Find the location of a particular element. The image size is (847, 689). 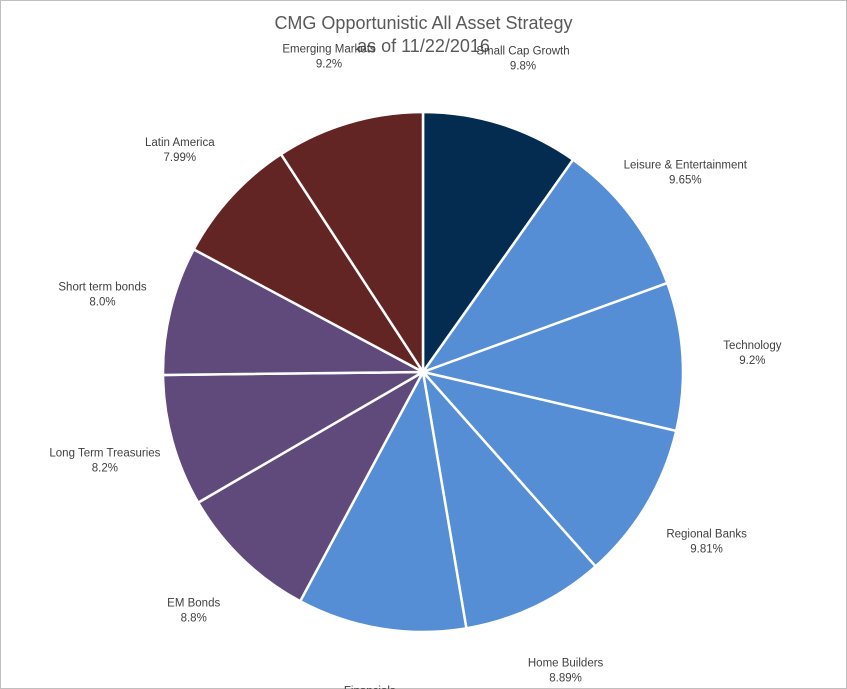

slice-name-long-term-treasuries: Long Term Treasuries is located at coordinates (104, 454).